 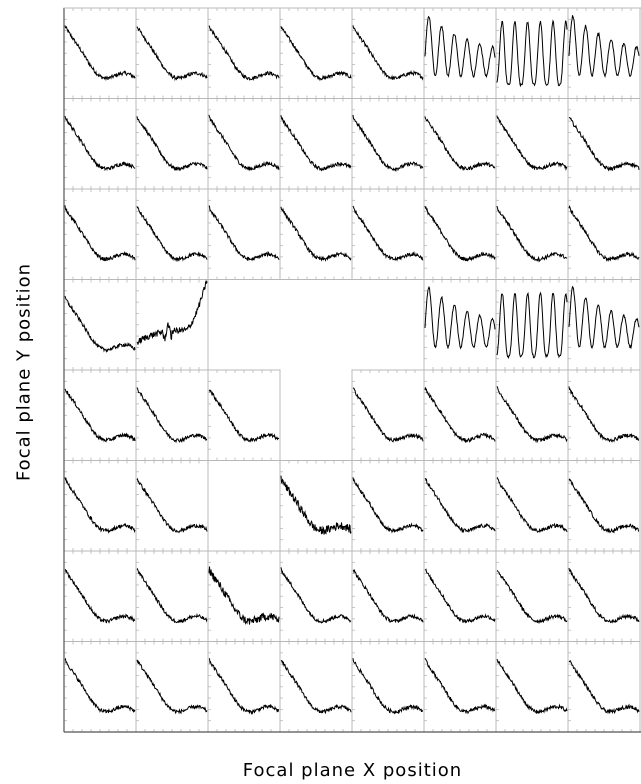 I want to click on series-line-r6-c8, so click(x=604, y=506).